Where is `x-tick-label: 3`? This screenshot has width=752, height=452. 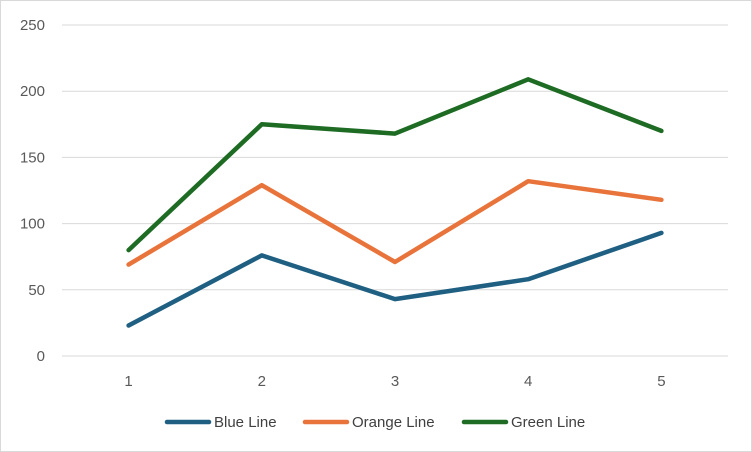
x-tick-label: 3 is located at coordinates (395, 381).